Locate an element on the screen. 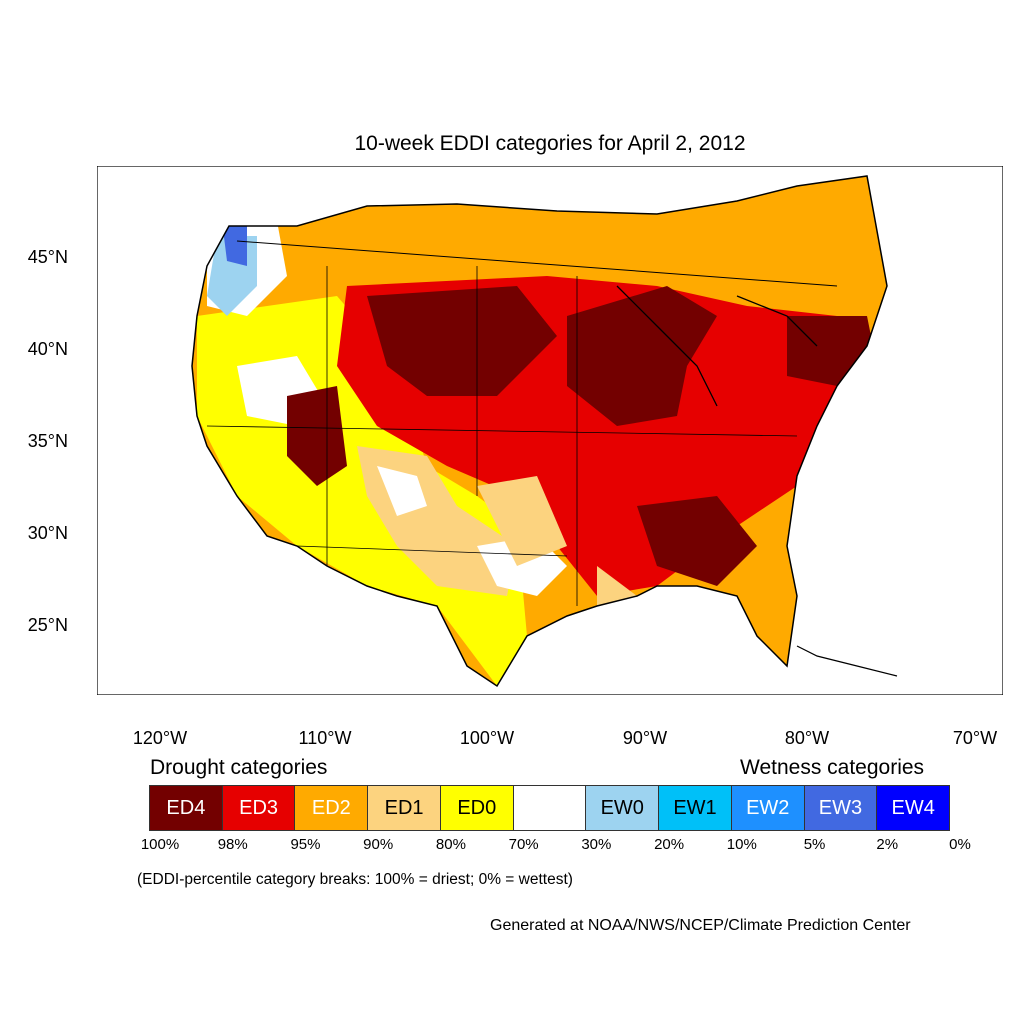 The height and width of the screenshot is (1024, 1024). legend-category-label: EW0 is located at coordinates (622, 807).